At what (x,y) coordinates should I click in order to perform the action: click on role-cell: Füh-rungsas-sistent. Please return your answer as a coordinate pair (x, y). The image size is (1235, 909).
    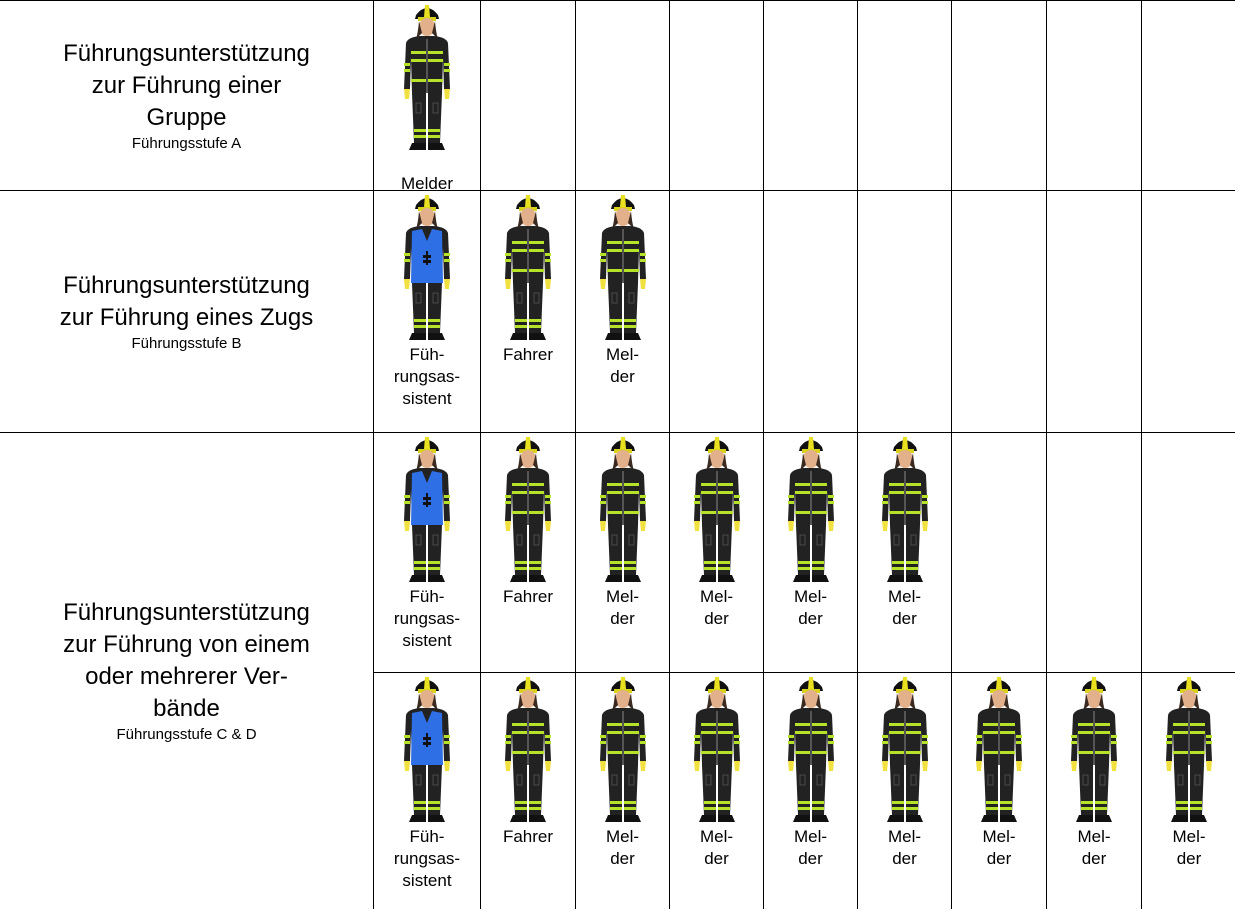
    Looking at the image, I should click on (426, 552).